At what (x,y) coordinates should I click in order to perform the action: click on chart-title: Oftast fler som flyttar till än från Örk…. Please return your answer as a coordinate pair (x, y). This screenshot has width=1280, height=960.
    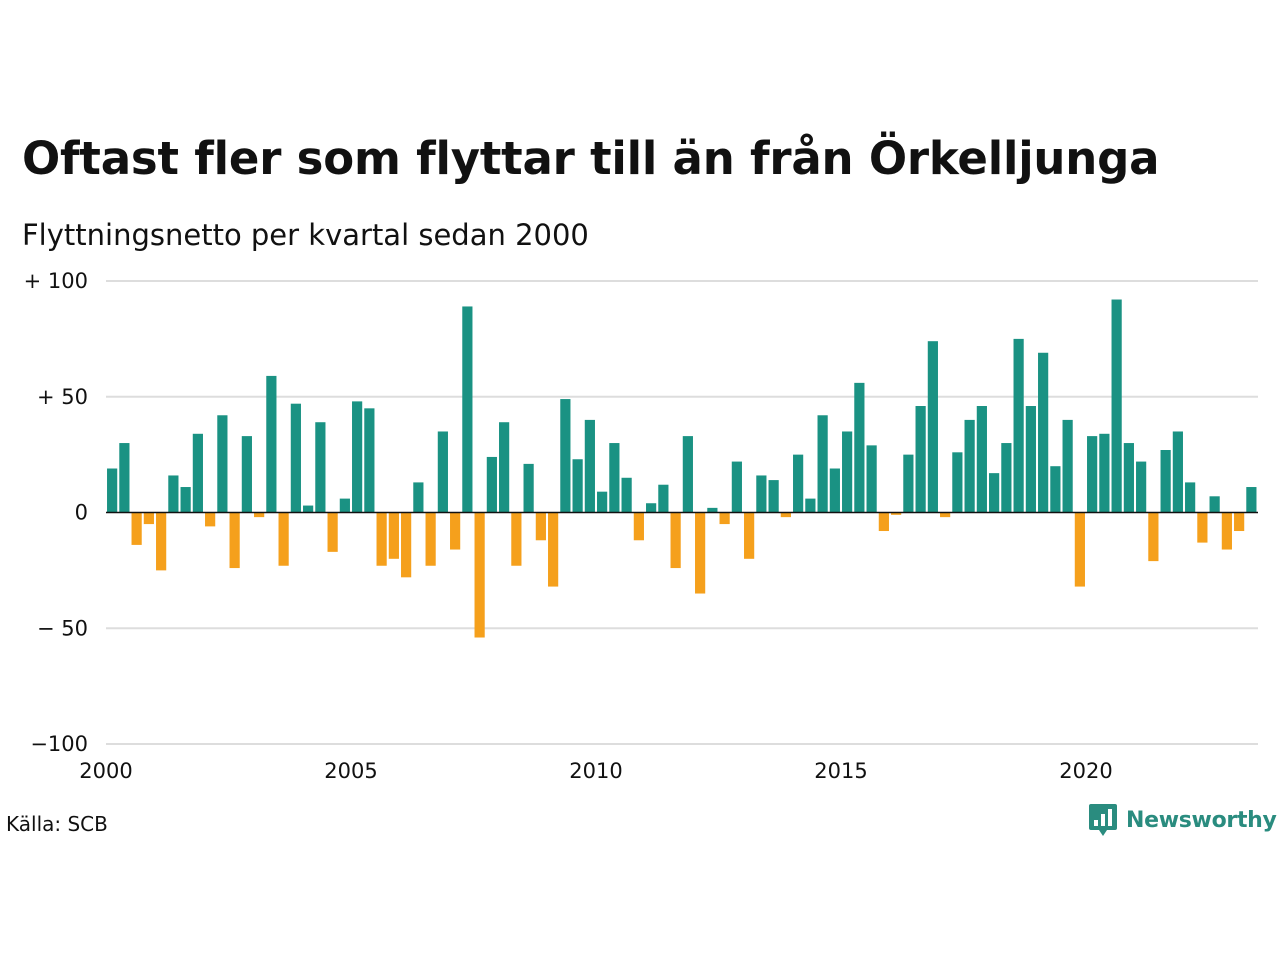
    Looking at the image, I should click on (591, 158).